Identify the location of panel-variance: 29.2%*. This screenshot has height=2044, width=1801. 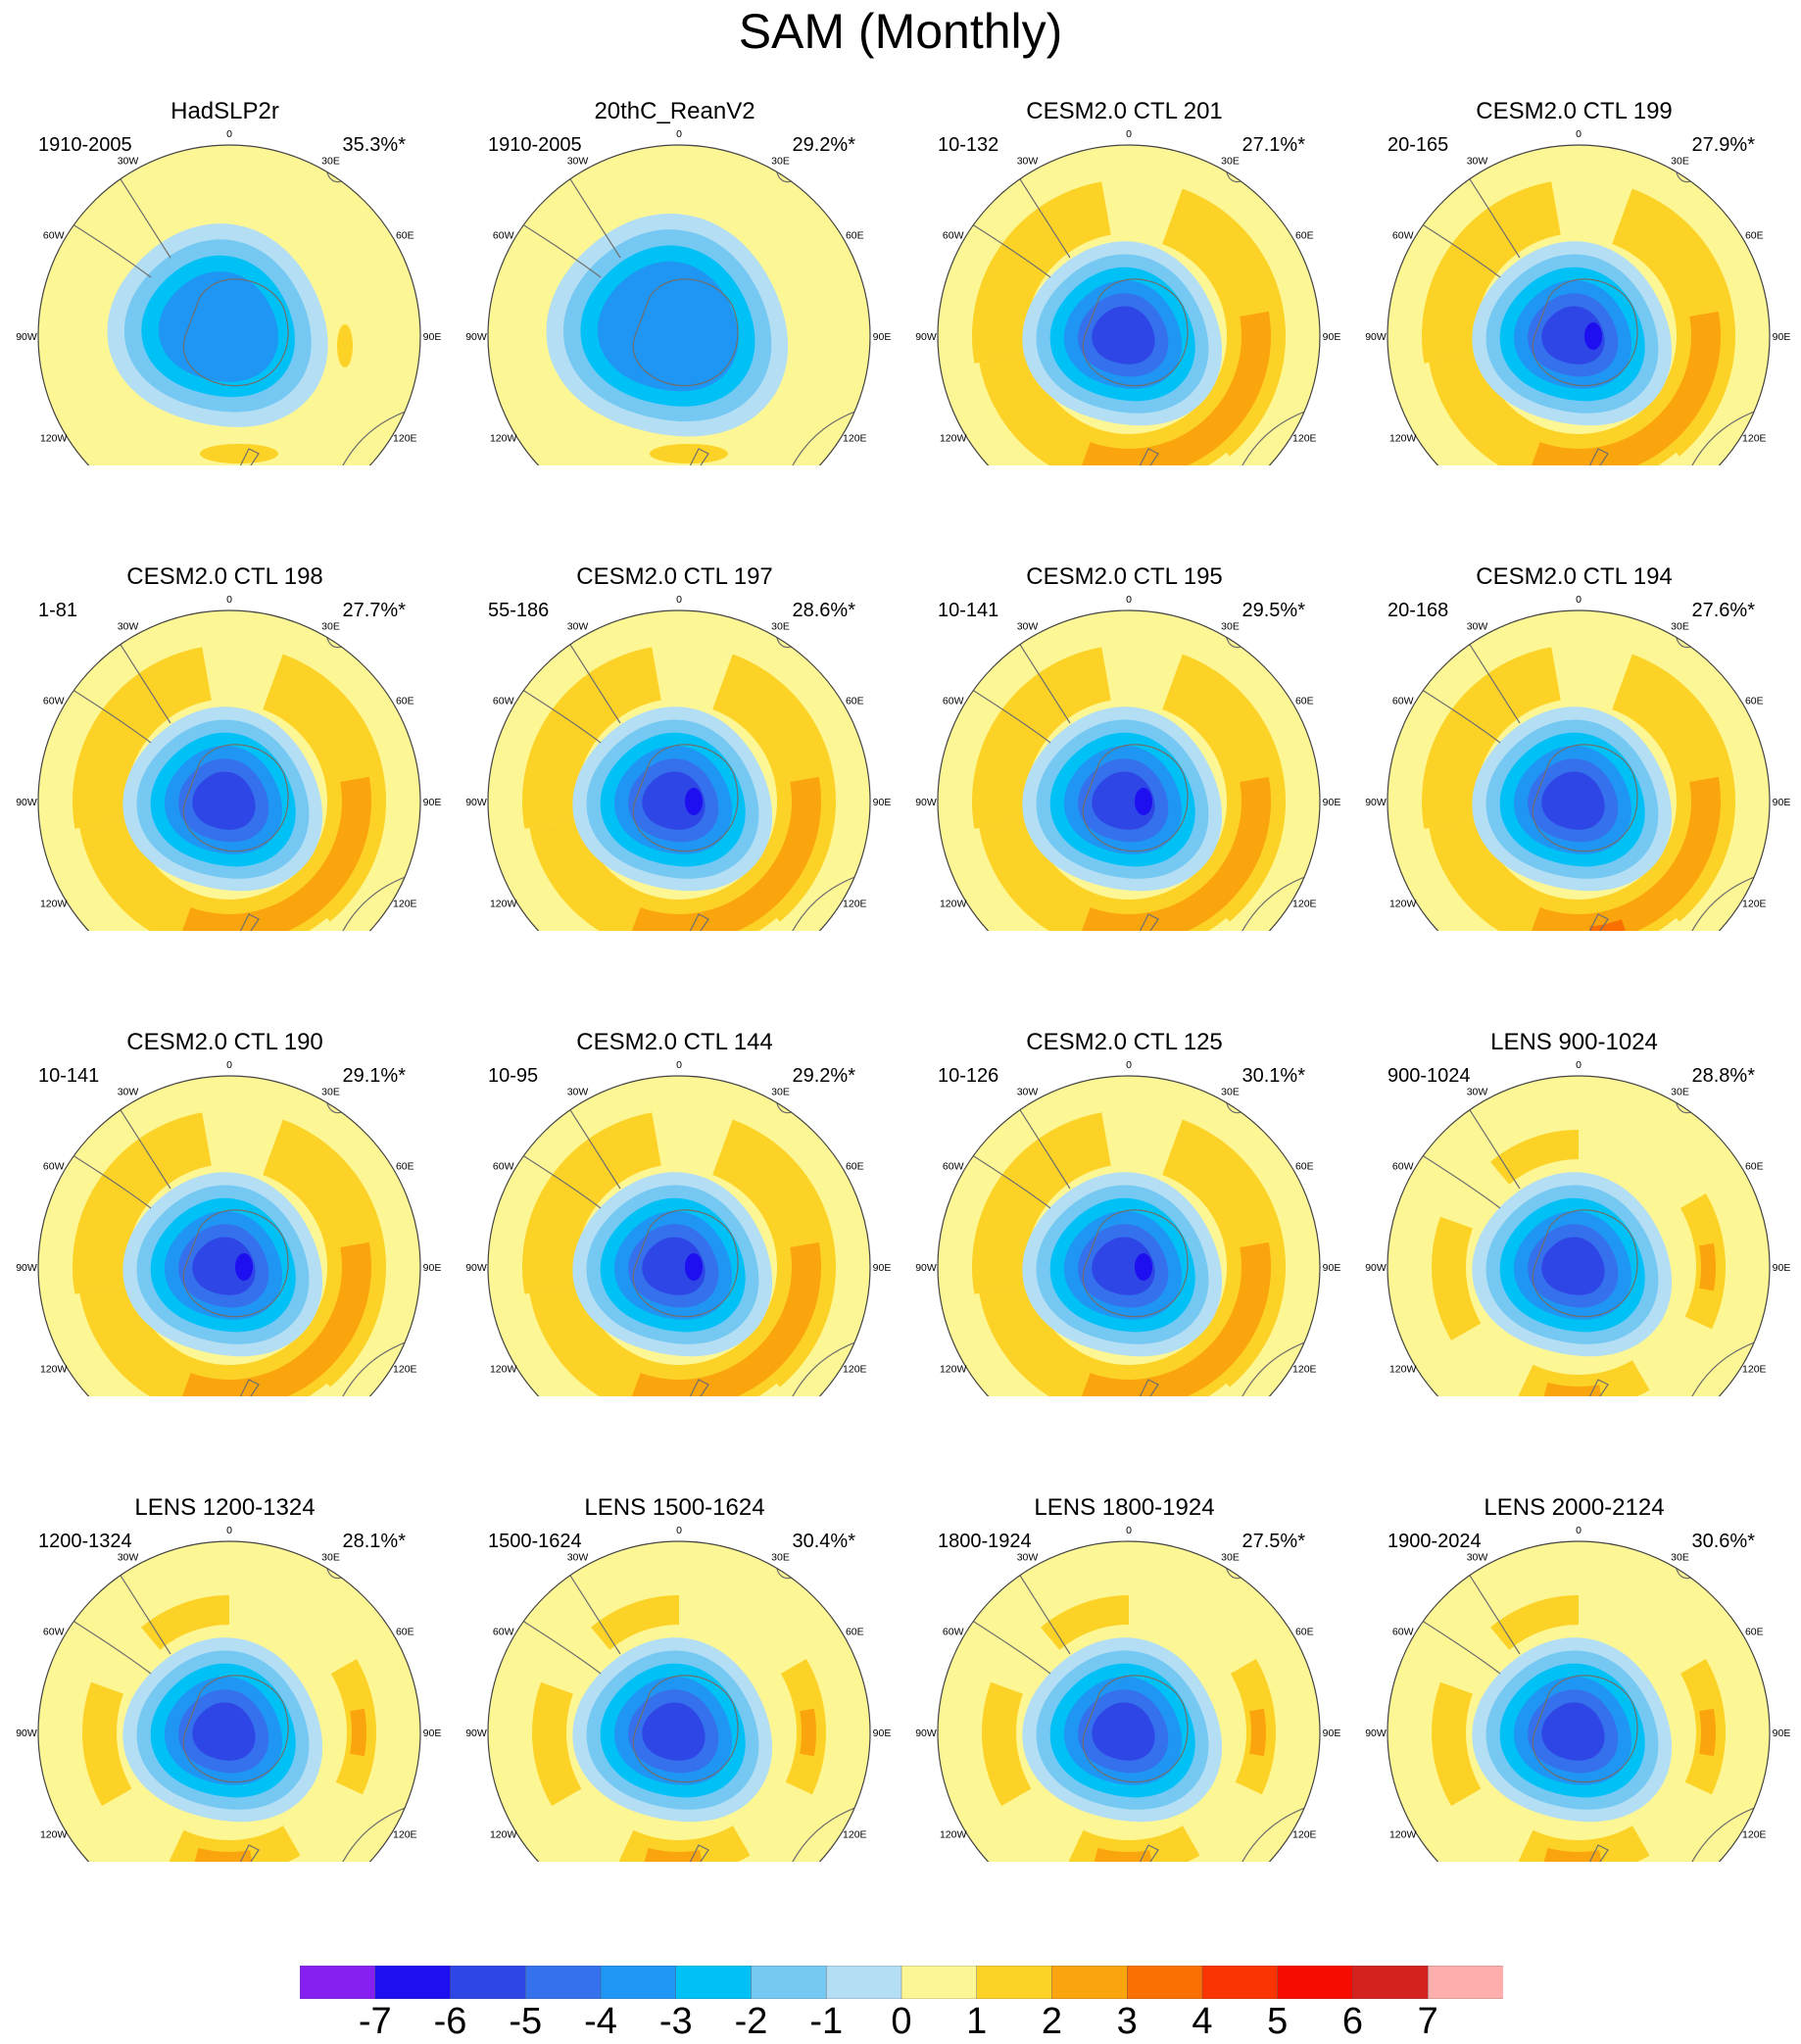
(824, 1076).